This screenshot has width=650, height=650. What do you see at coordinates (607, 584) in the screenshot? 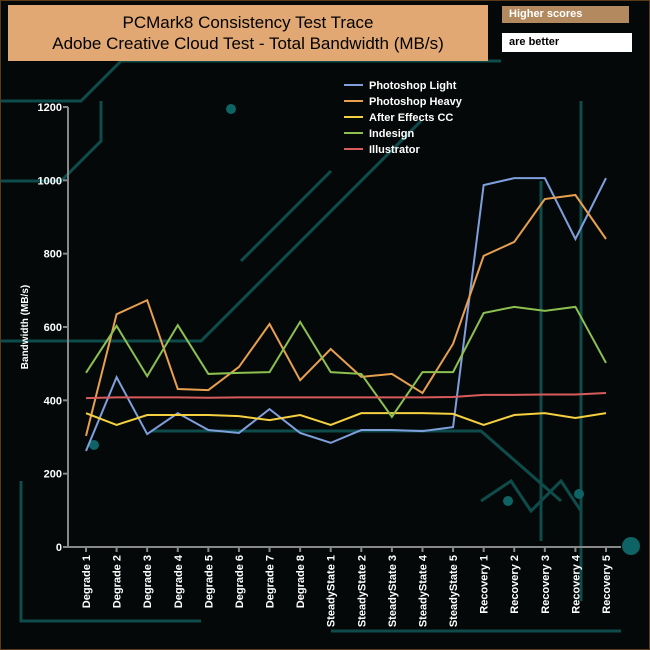
I see `x-tick-label: Recovery 5` at bounding box center [607, 584].